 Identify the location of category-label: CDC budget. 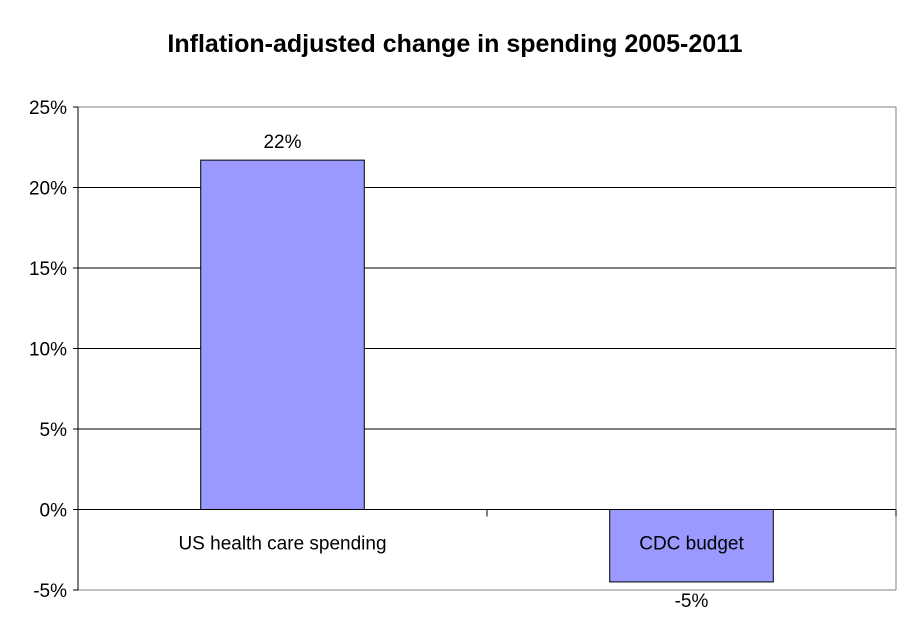
(691, 544).